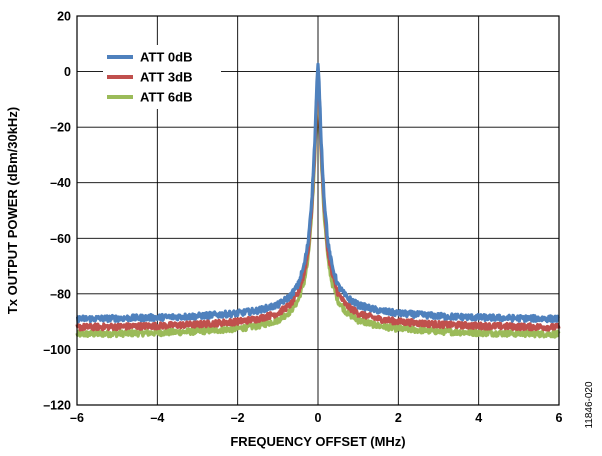 Image resolution: width=602 pixels, height=456 pixels. I want to click on y-tick-label: –40, so click(60, 183).